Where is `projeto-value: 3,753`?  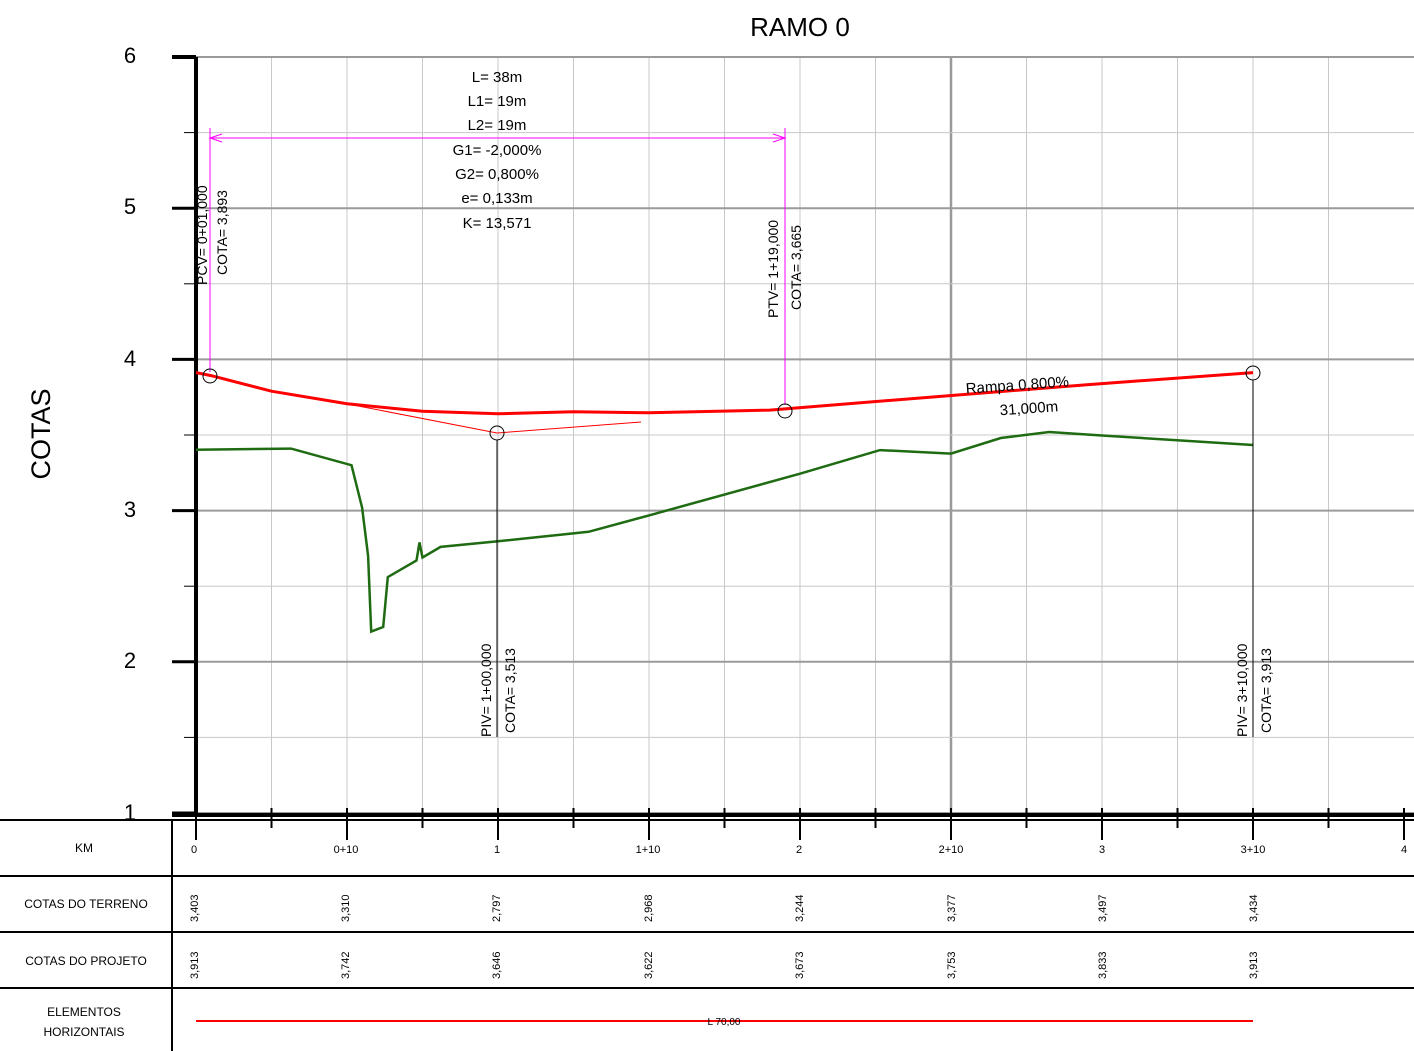
projeto-value: 3,753 is located at coordinates (952, 965).